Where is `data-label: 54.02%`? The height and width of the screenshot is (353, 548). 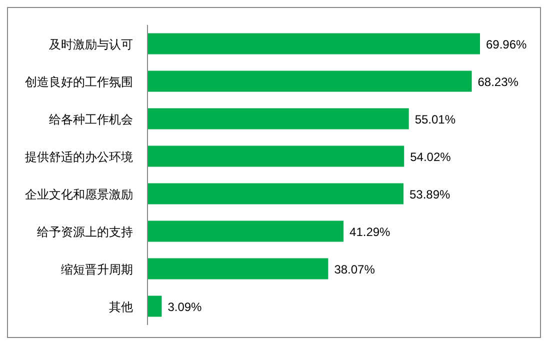 data-label: 54.02% is located at coordinates (431, 157).